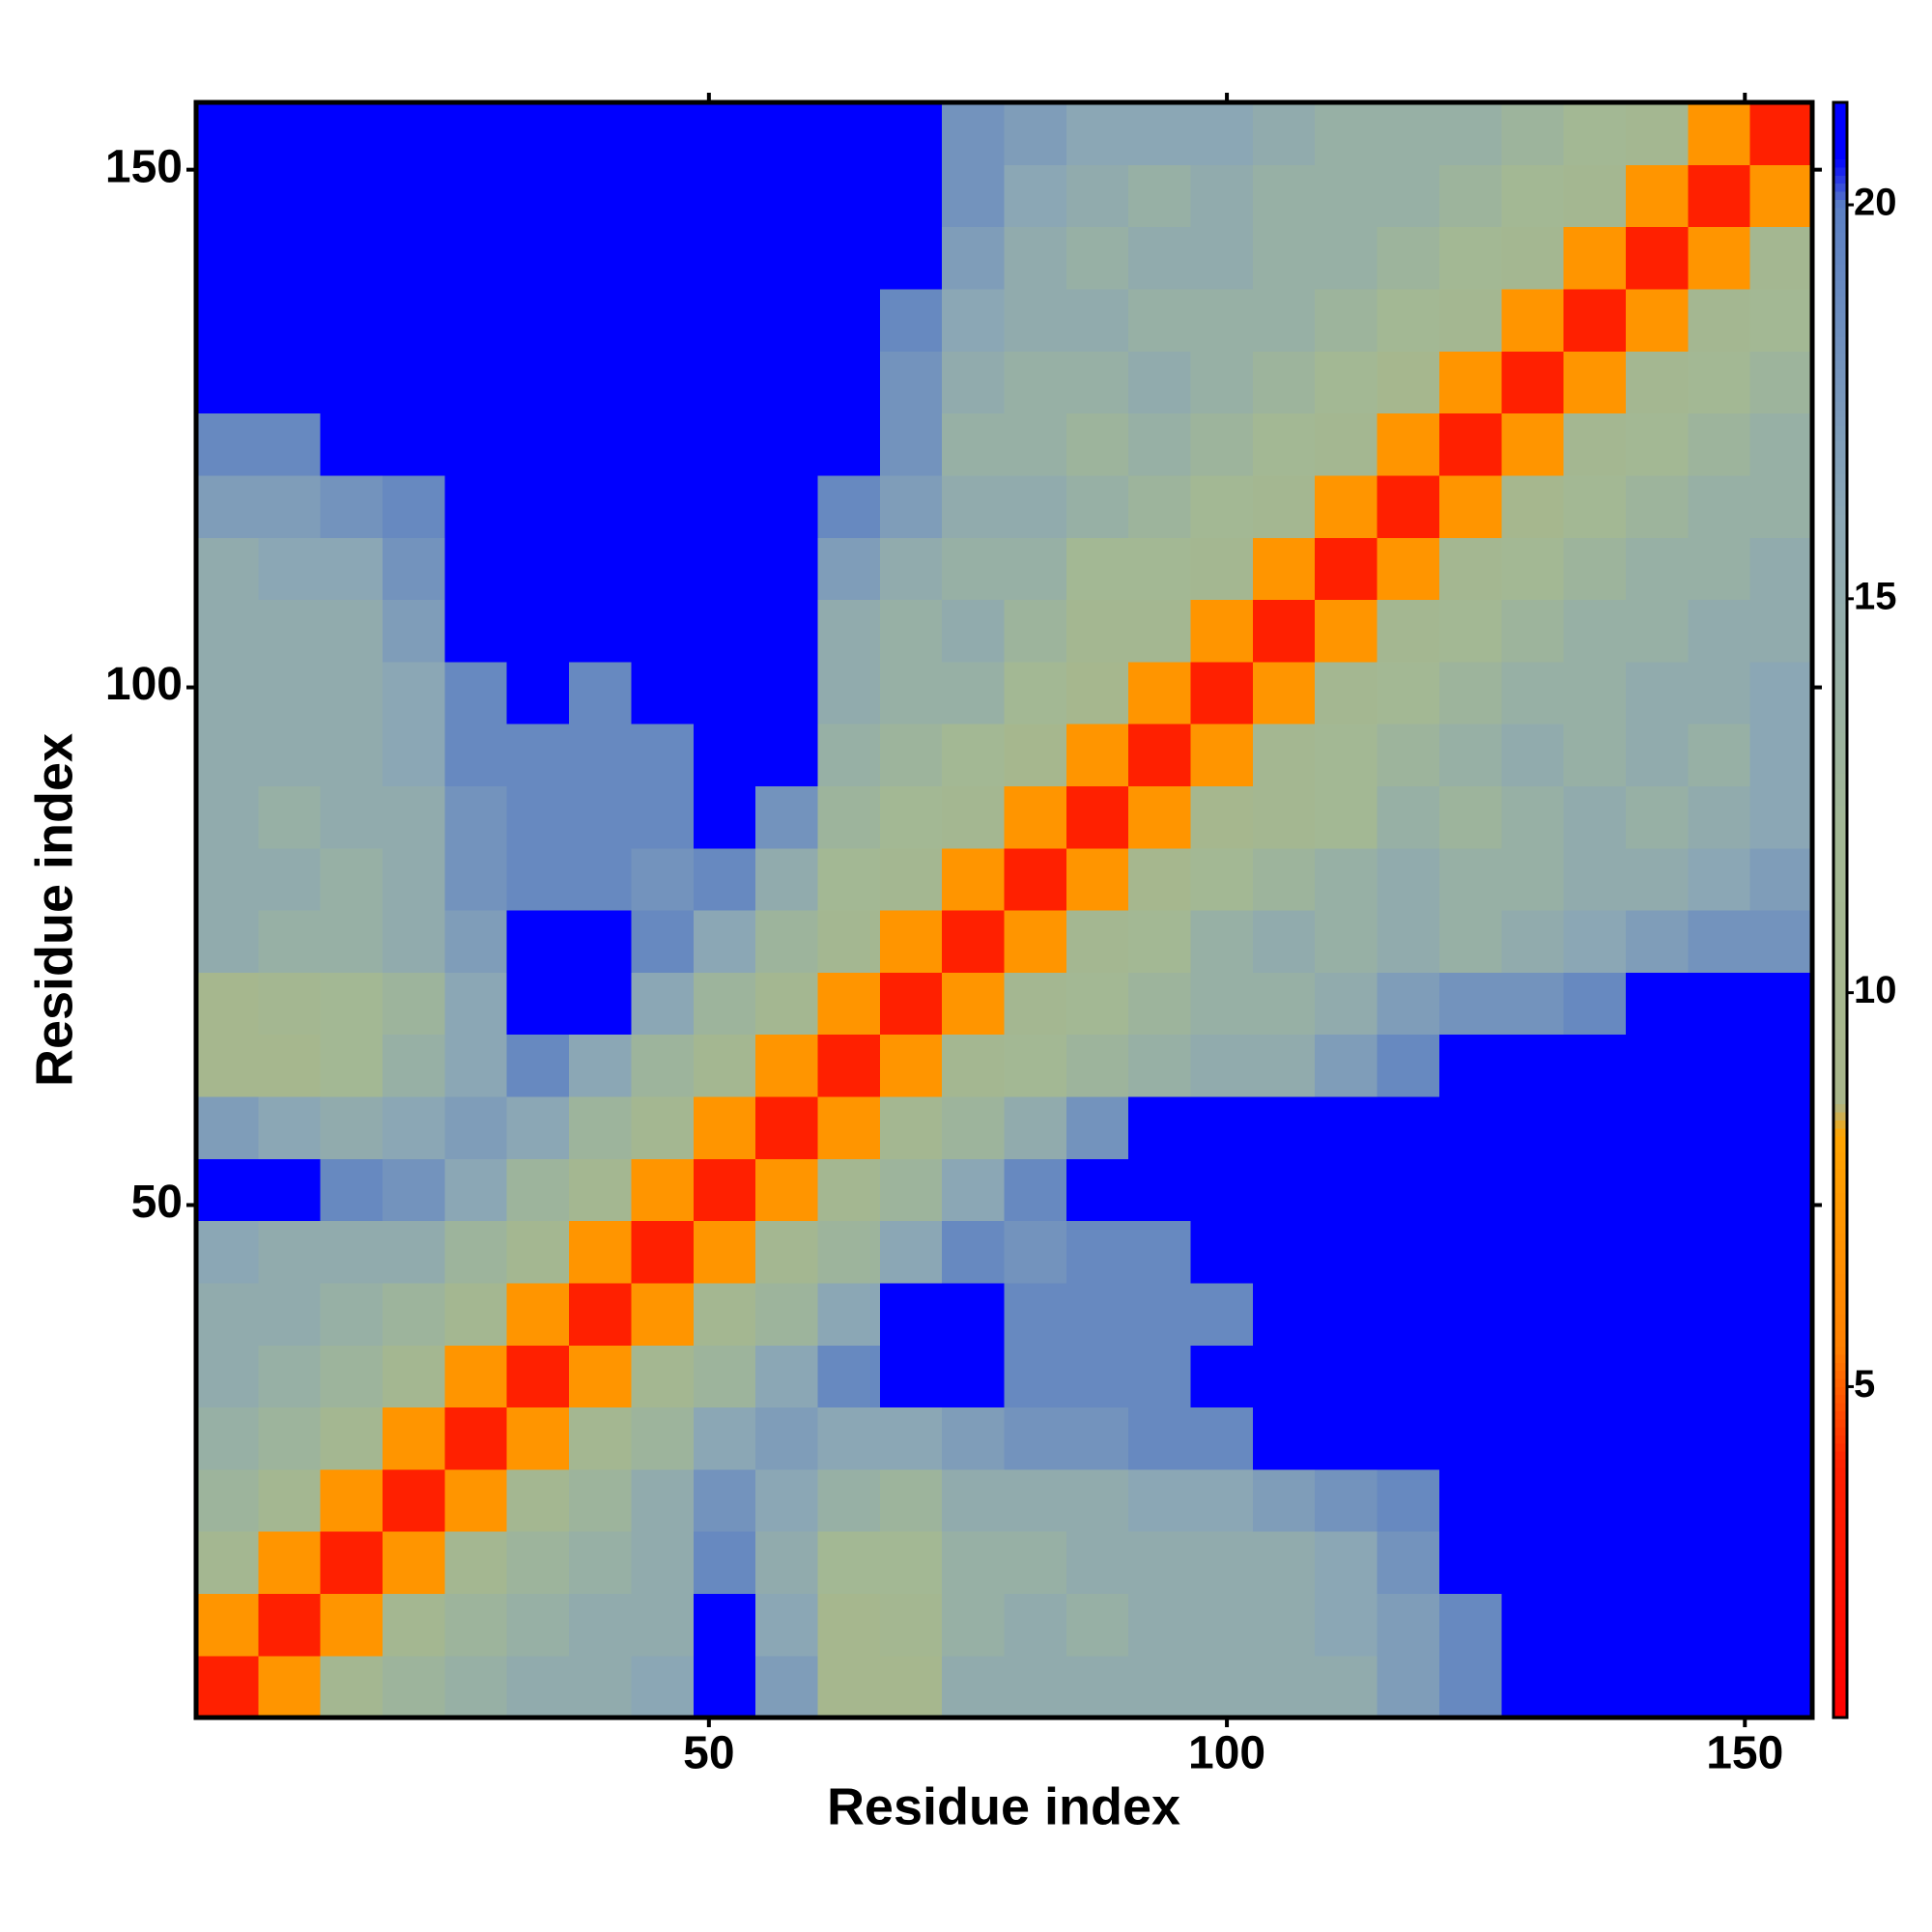 This screenshot has width=1932, height=1932. Describe the element at coordinates (54, 910) in the screenshot. I see `y-axis-title: Residue index` at that location.